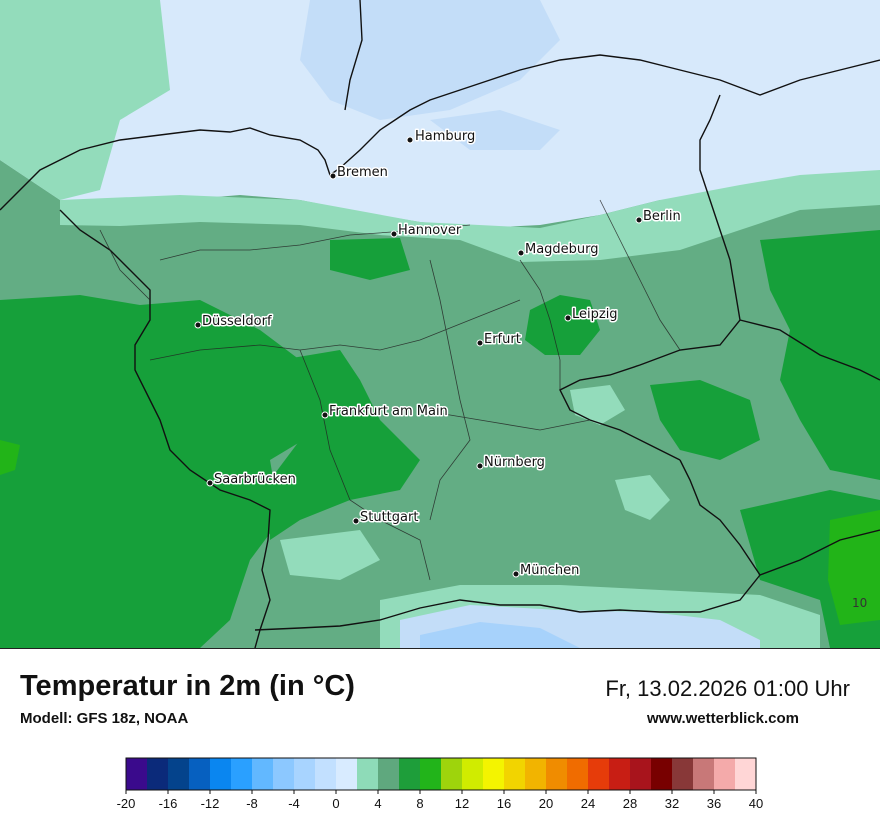  I want to click on legend-border, so click(441, 774).